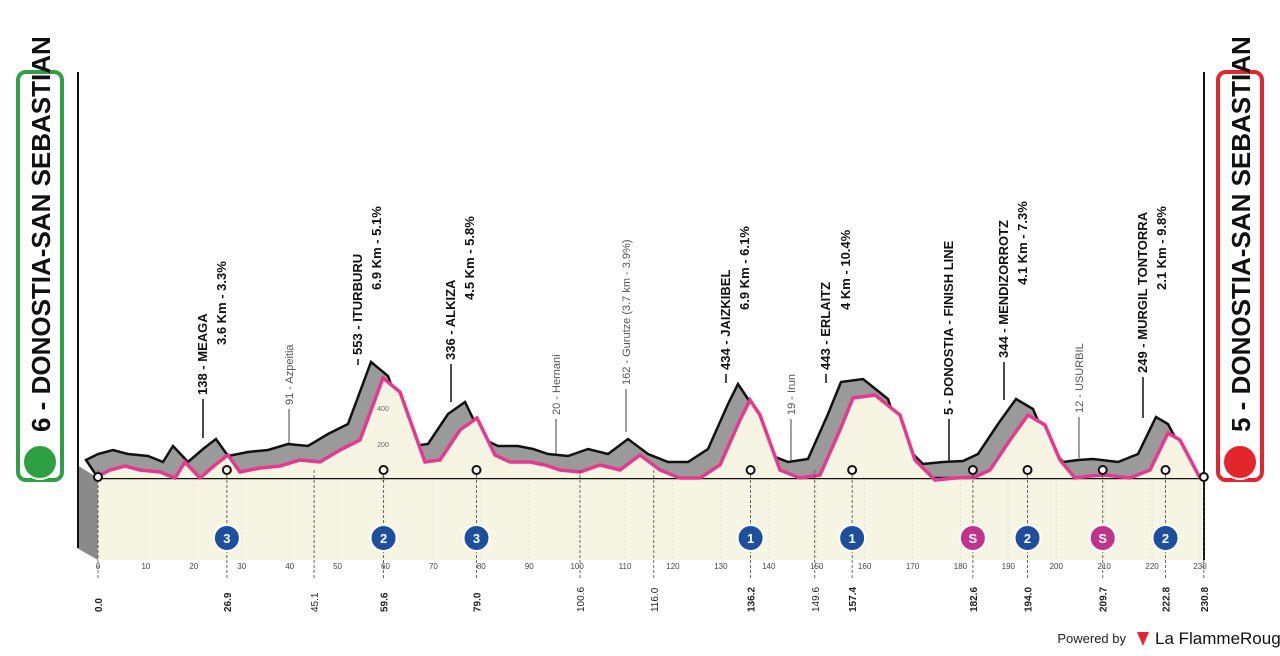  Describe the element at coordinates (725, 320) in the screenshot. I see `climb-name: 434 - JAIZKIBEL` at that location.